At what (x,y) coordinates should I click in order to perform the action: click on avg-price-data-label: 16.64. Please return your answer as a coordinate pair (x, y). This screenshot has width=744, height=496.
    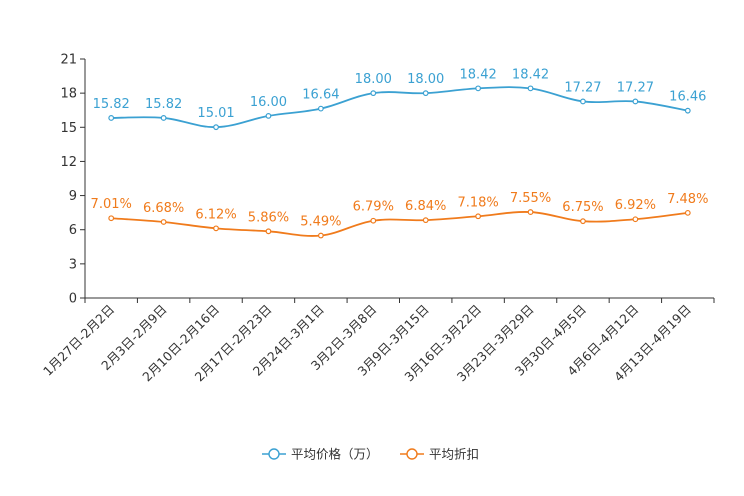
    Looking at the image, I should click on (320, 95).